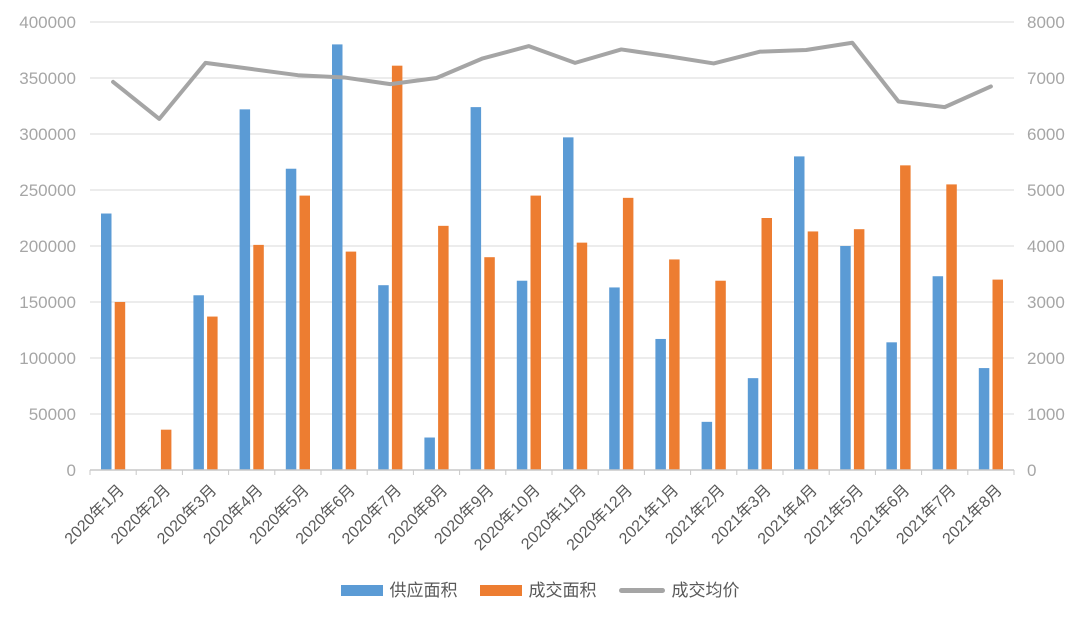 This screenshot has height=620, width=1080. I want to click on y-axis-right-labels: 0 1000 2000 3000 4000 5000 6000 7000 8000, so click(1046, 246).